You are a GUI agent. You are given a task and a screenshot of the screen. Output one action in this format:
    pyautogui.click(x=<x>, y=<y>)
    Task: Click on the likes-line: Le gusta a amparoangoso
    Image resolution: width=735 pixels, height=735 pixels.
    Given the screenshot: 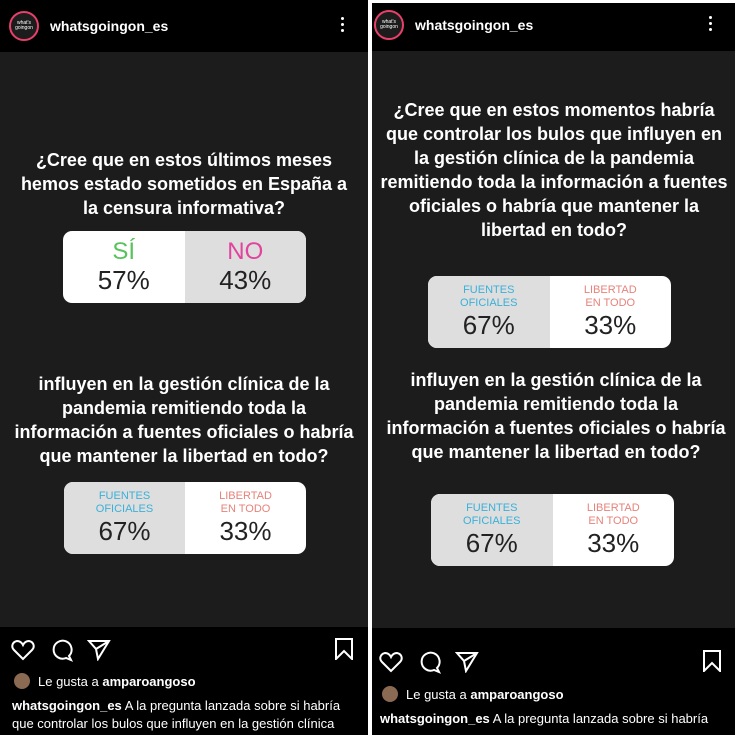 What is the action you would take?
    pyautogui.click(x=105, y=681)
    